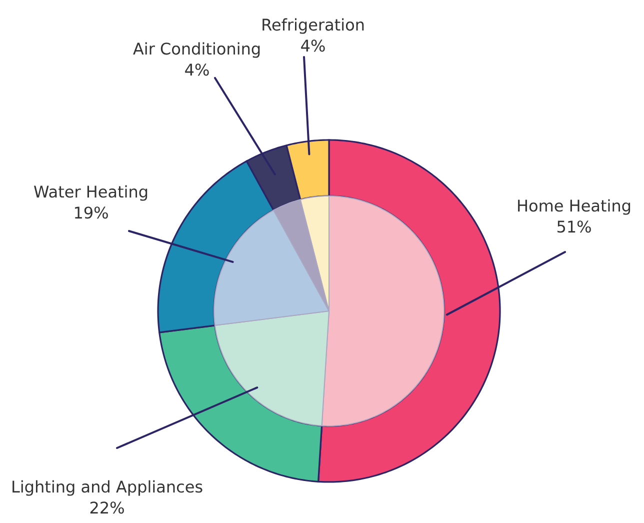 This screenshot has height=523, width=644. I want to click on slice-label: Air Conditioning, so click(196, 50).